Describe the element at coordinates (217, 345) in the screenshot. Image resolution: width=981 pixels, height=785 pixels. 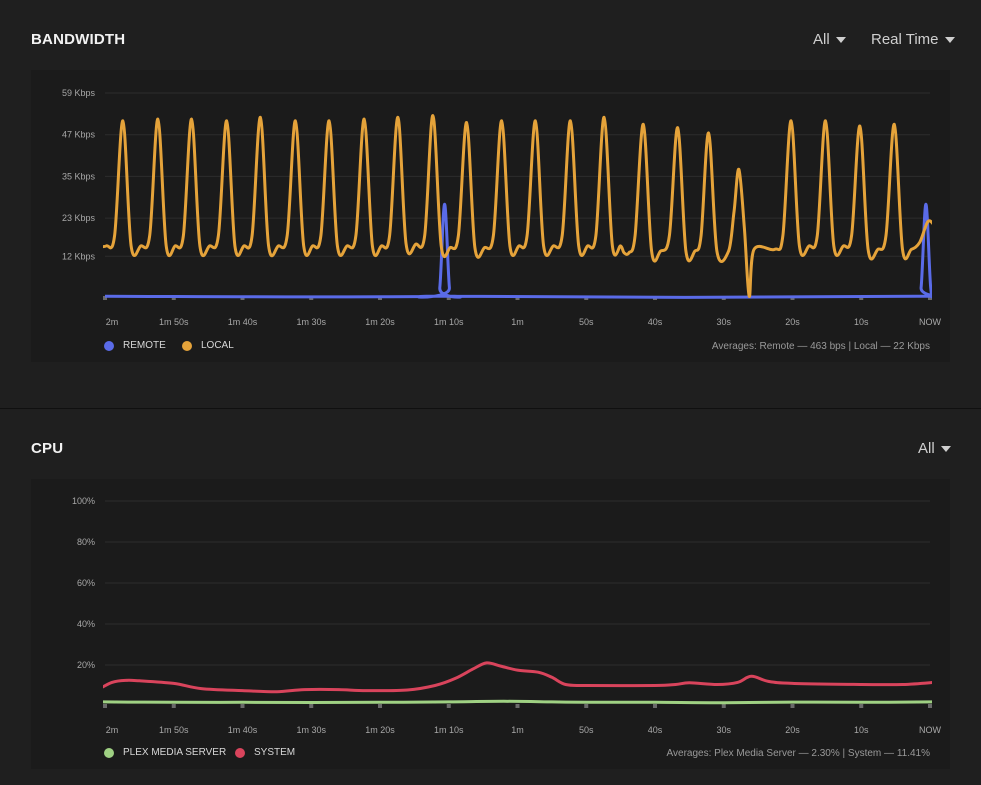
I see `legend-label-local: LOCAL` at that location.